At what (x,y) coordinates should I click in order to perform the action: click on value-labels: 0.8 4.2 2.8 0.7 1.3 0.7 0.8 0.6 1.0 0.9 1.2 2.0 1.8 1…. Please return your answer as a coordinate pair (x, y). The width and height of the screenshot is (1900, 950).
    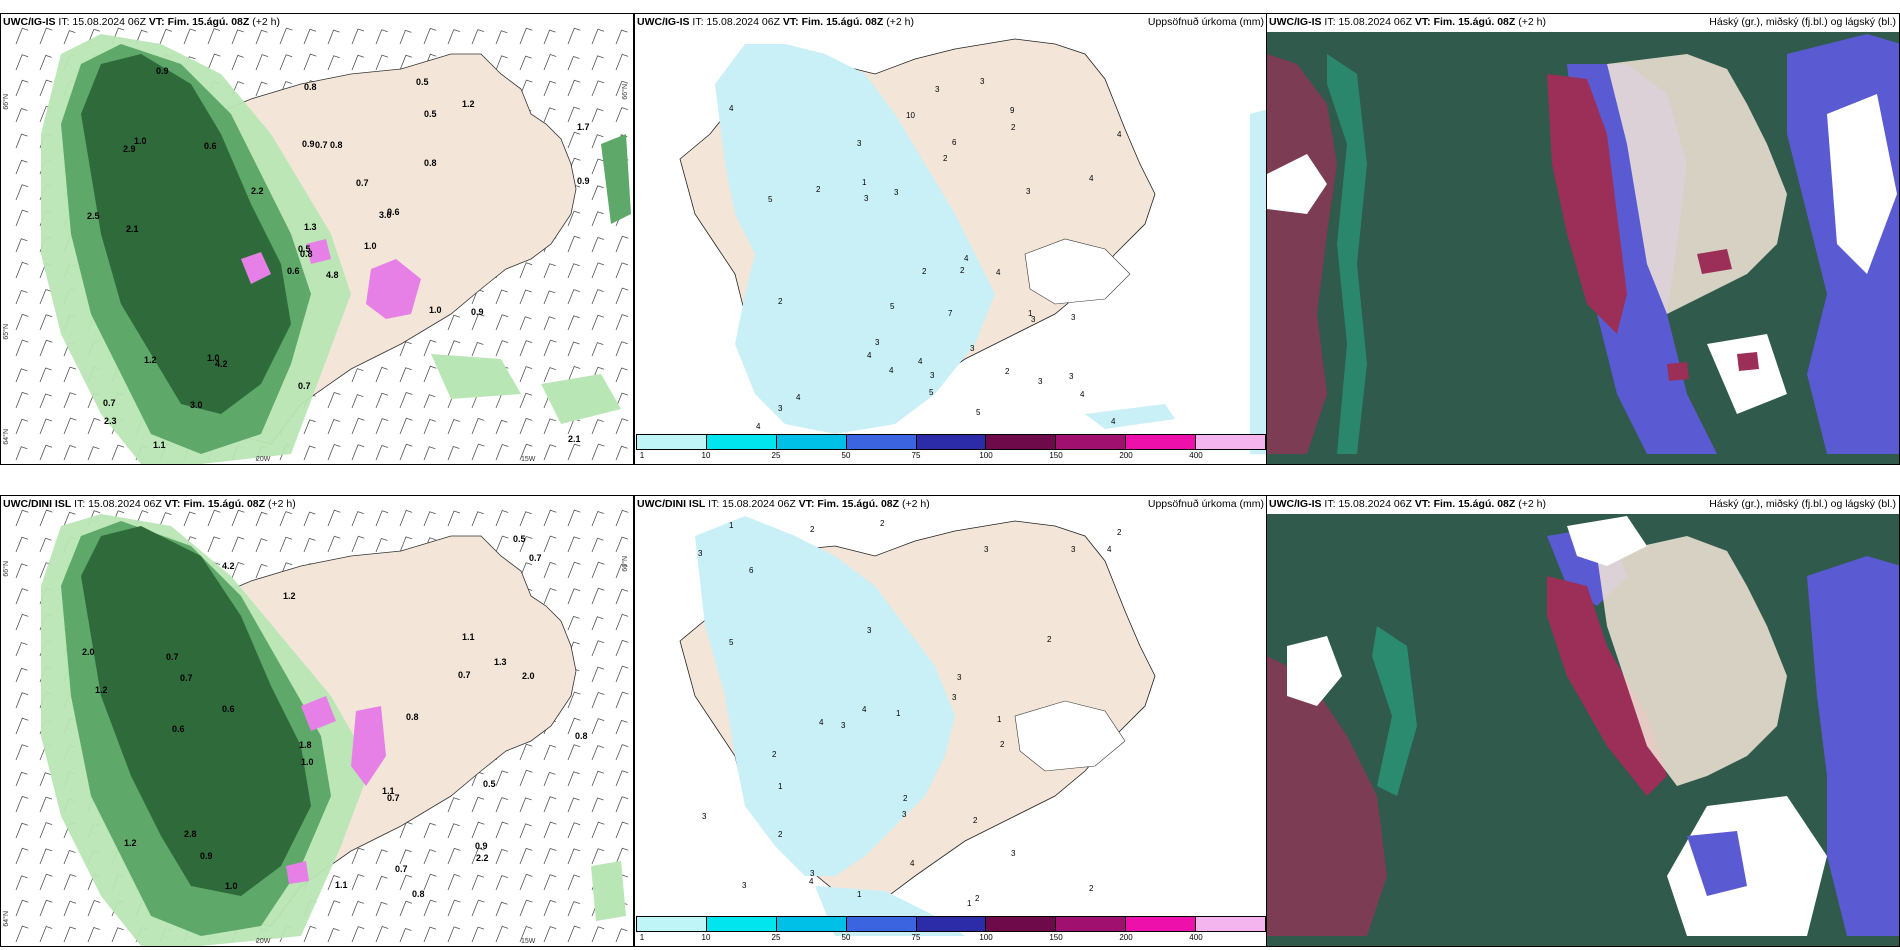
    Looking at the image, I should click on (335, 716).